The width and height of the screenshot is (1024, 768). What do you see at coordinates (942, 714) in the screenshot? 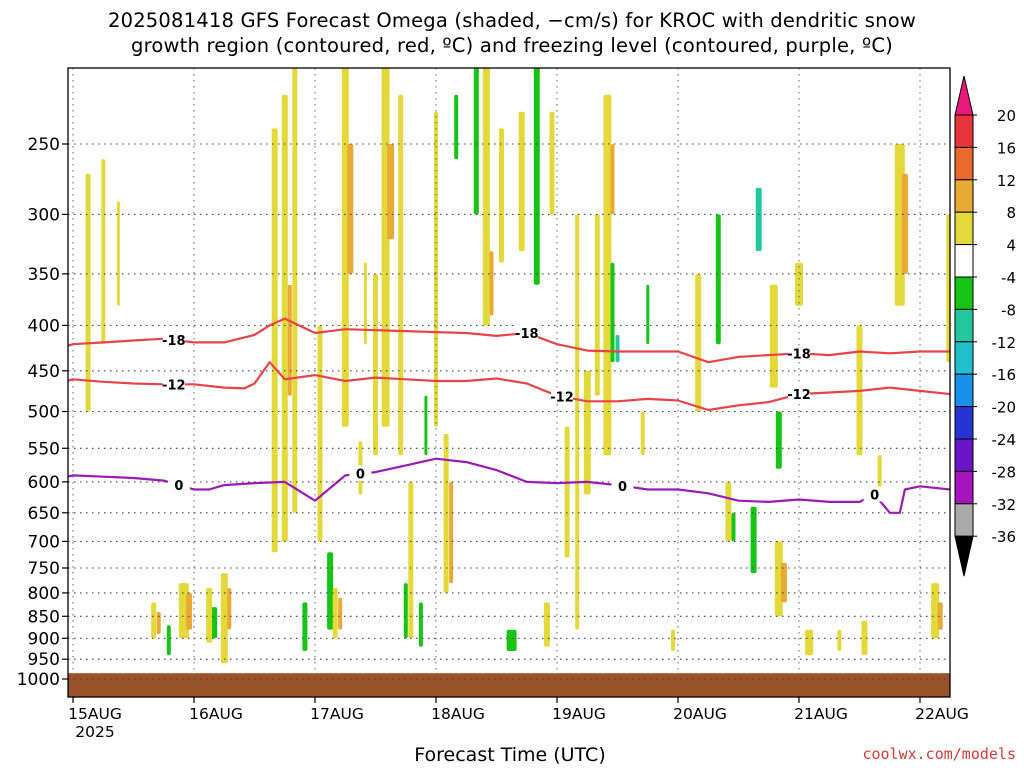
I see `x-tick-label: 22AUG` at bounding box center [942, 714].